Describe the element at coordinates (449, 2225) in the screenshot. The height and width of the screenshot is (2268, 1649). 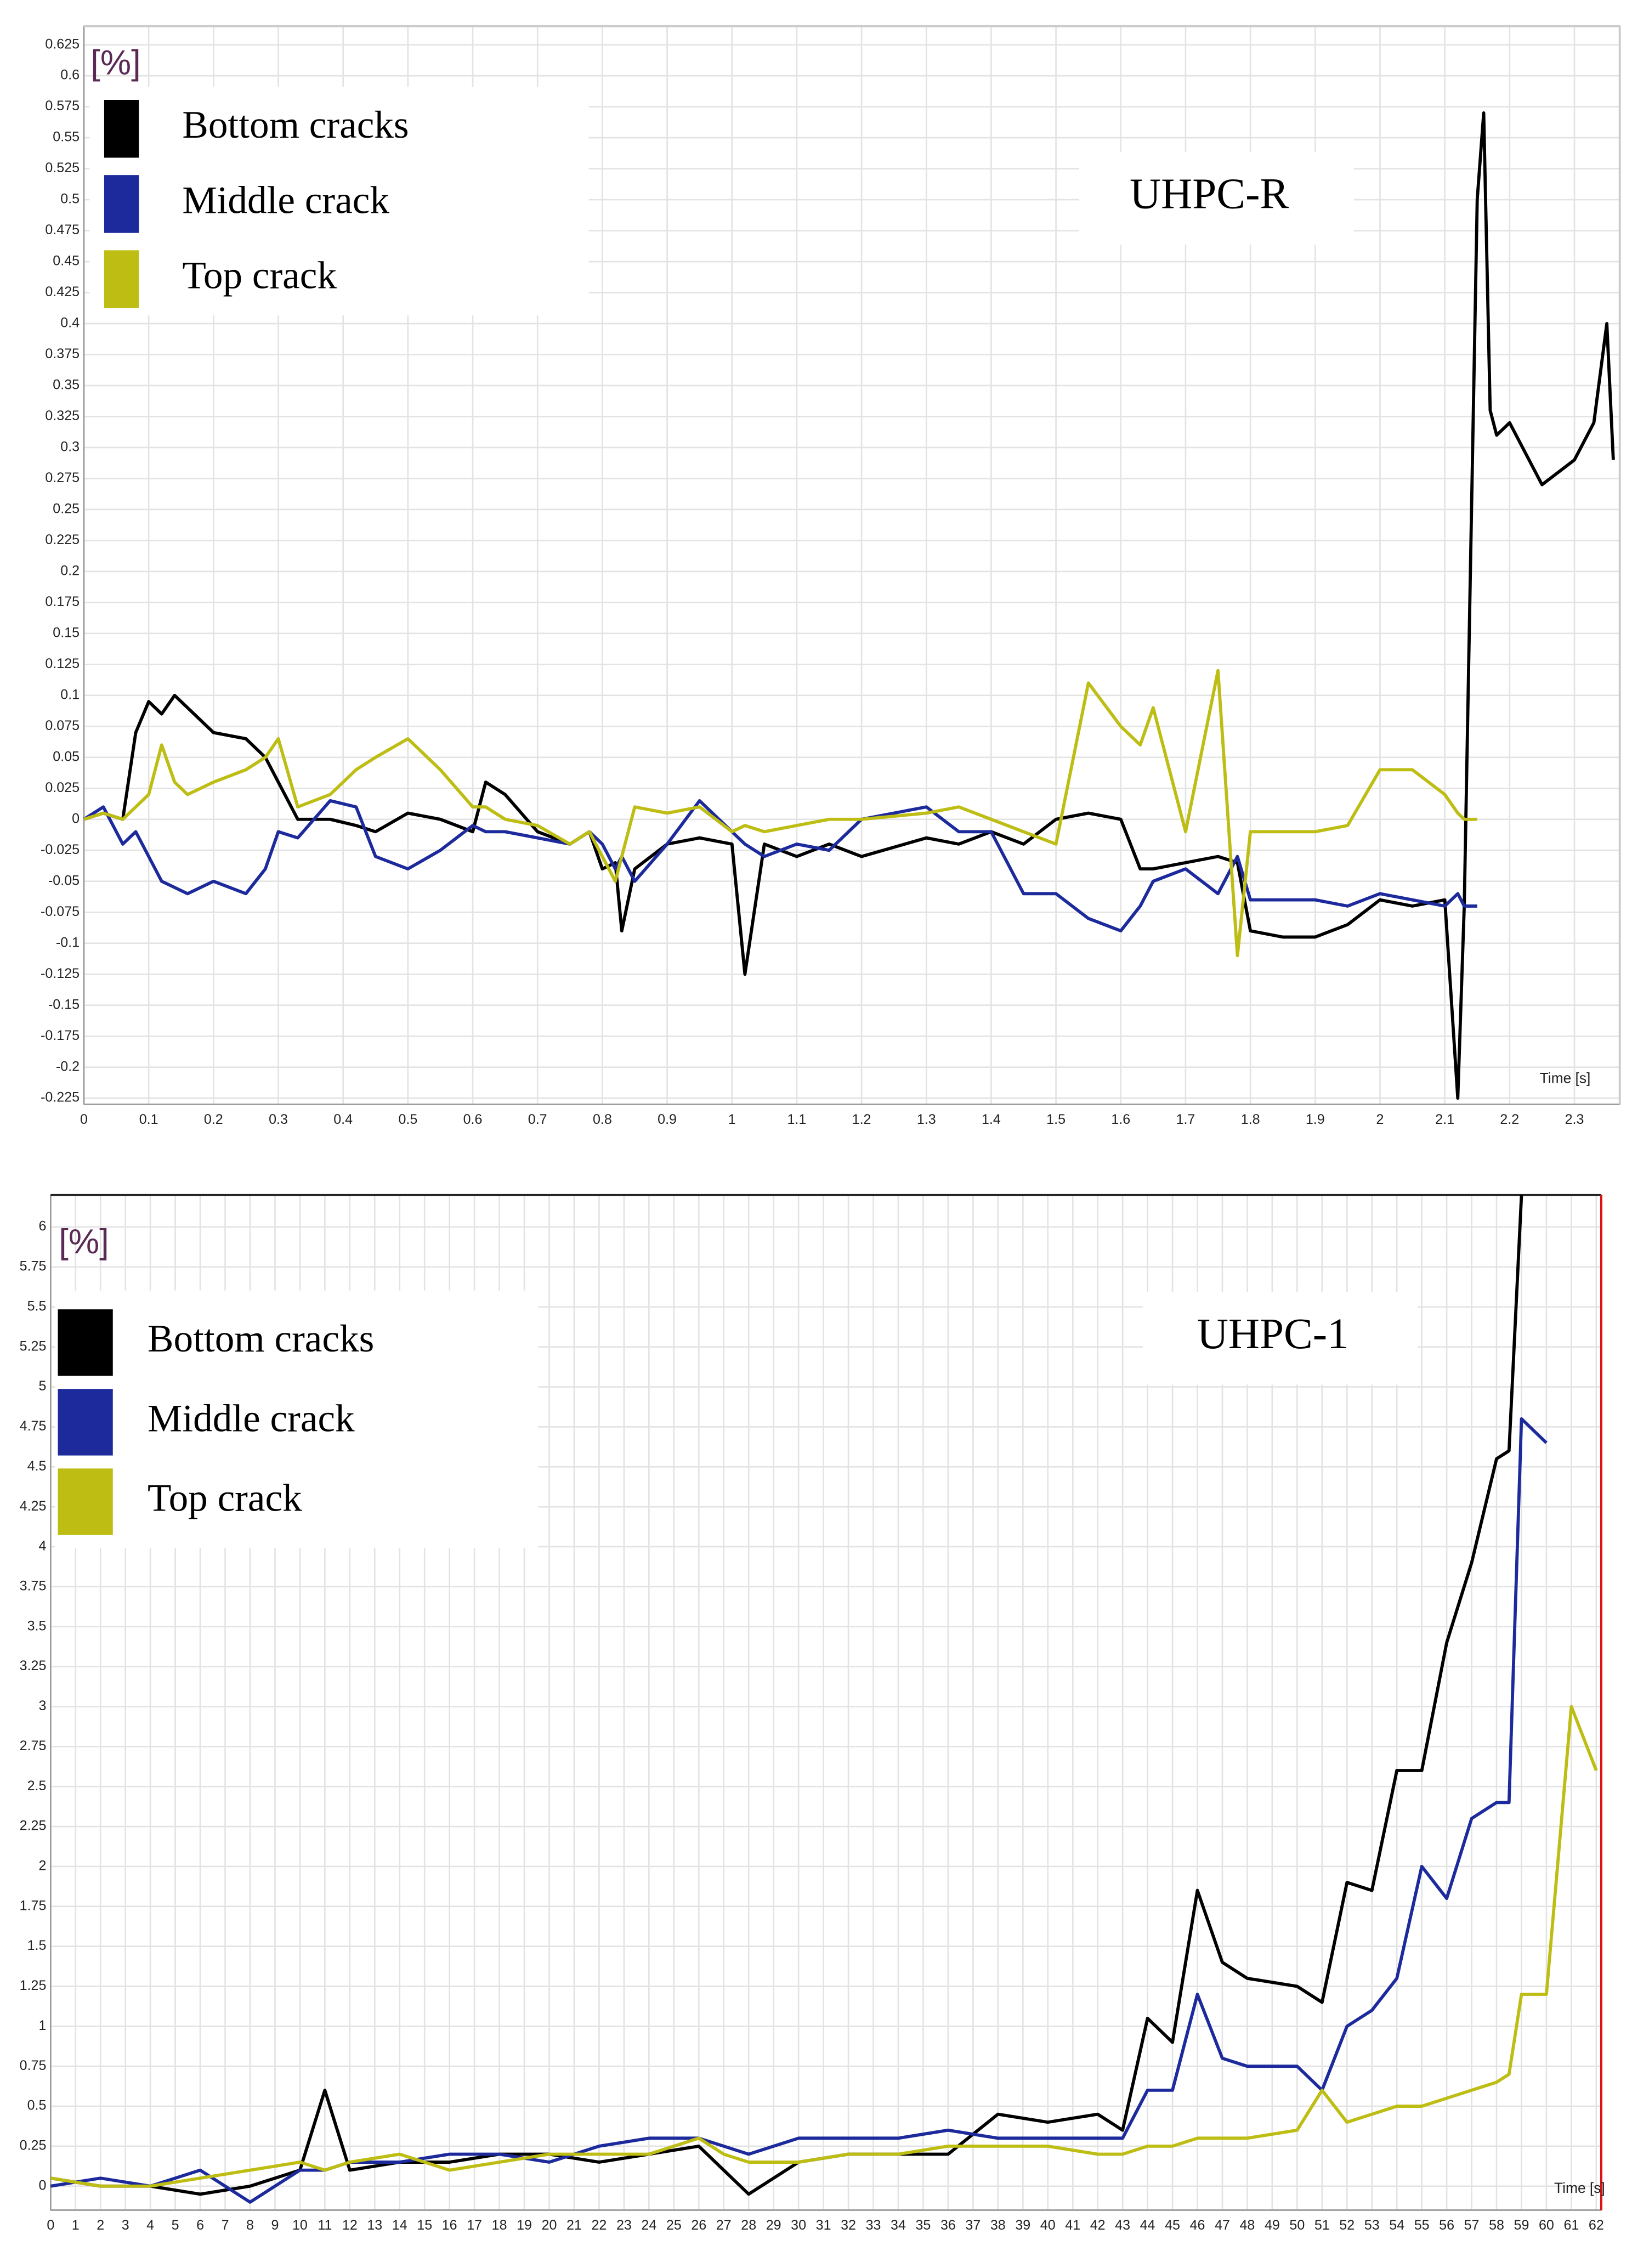
I see `x-tick-label: 16` at that location.